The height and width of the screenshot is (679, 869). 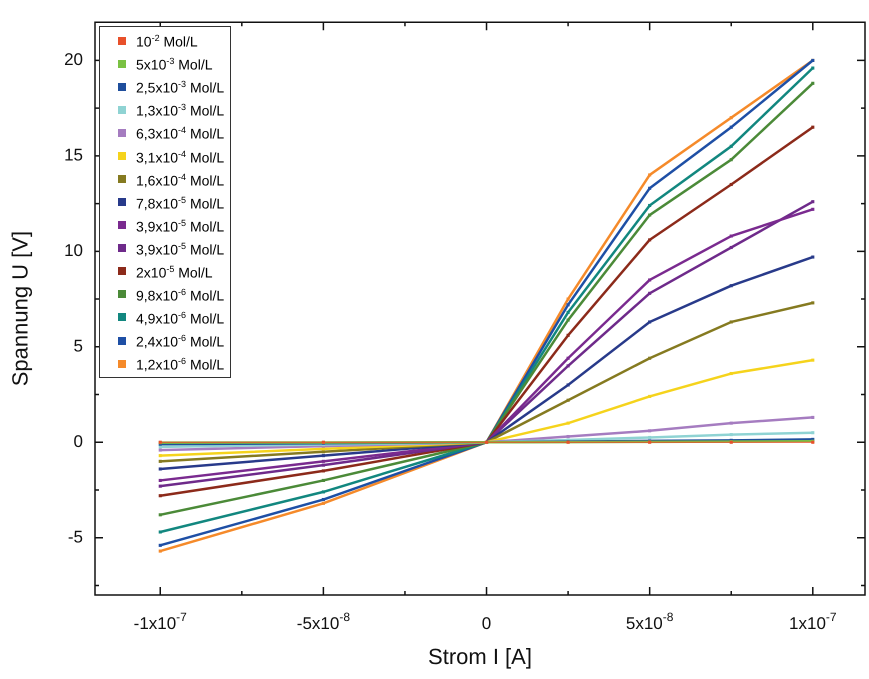 I want to click on x-tick-label: 0, so click(x=487, y=623).